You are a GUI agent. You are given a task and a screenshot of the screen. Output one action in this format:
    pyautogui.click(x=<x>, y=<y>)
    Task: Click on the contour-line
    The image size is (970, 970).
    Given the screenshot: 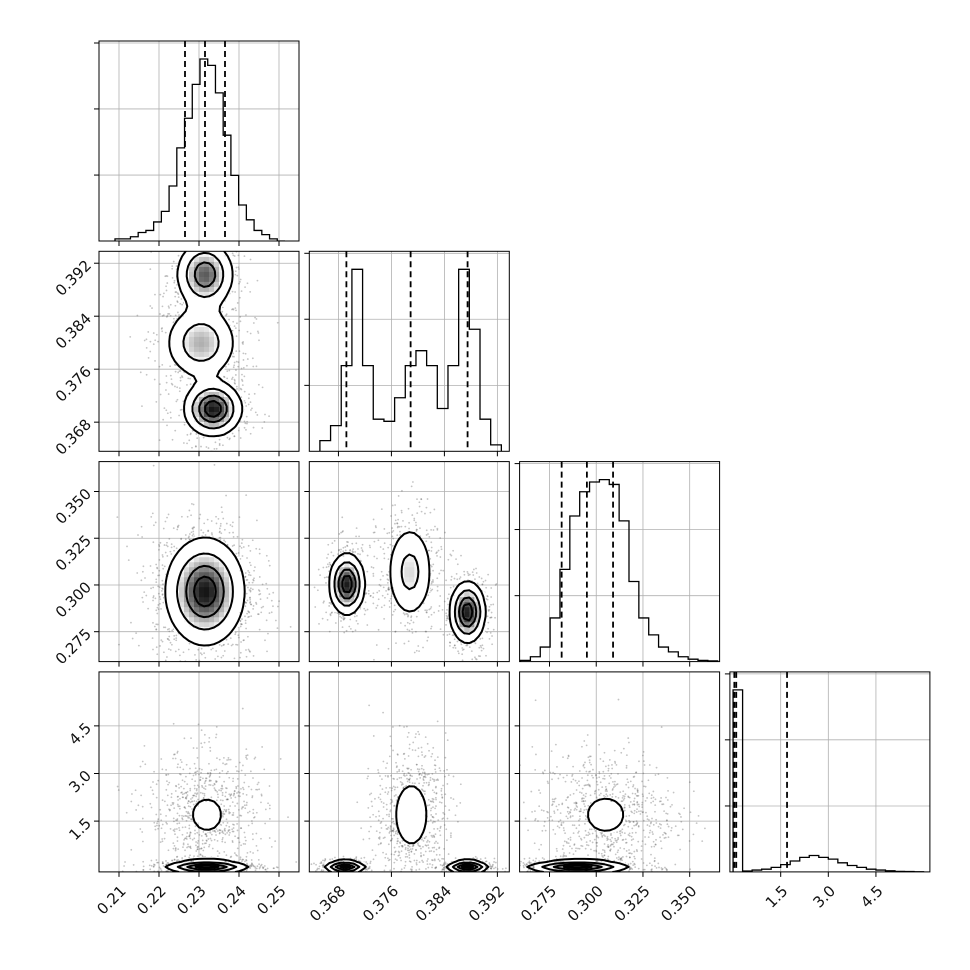 What is the action you would take?
    pyautogui.click(x=205, y=591)
    